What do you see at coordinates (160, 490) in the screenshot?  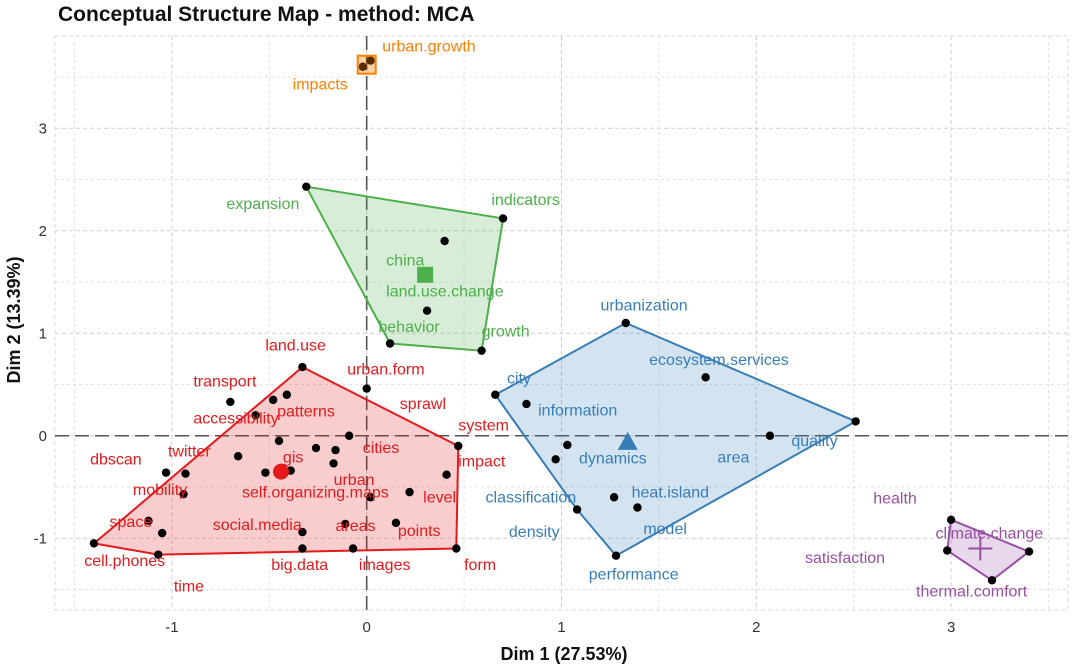 I see `cluster-1-label: mobility` at bounding box center [160, 490].